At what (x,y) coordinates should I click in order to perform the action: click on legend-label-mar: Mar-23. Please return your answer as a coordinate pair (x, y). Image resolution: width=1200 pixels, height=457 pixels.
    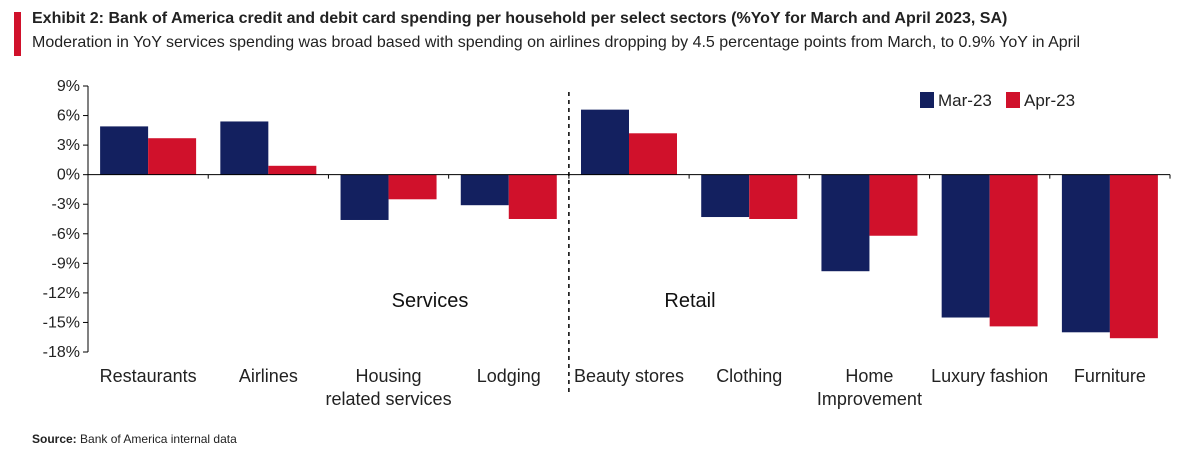
    Looking at the image, I should click on (965, 100).